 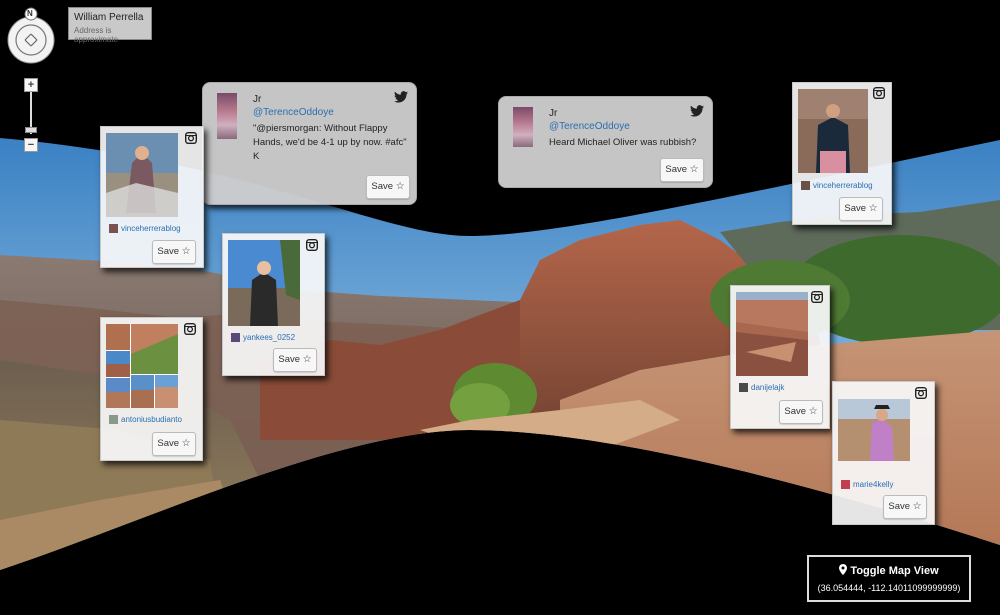 I want to click on compass-north-label: N, so click(x=30, y=13).